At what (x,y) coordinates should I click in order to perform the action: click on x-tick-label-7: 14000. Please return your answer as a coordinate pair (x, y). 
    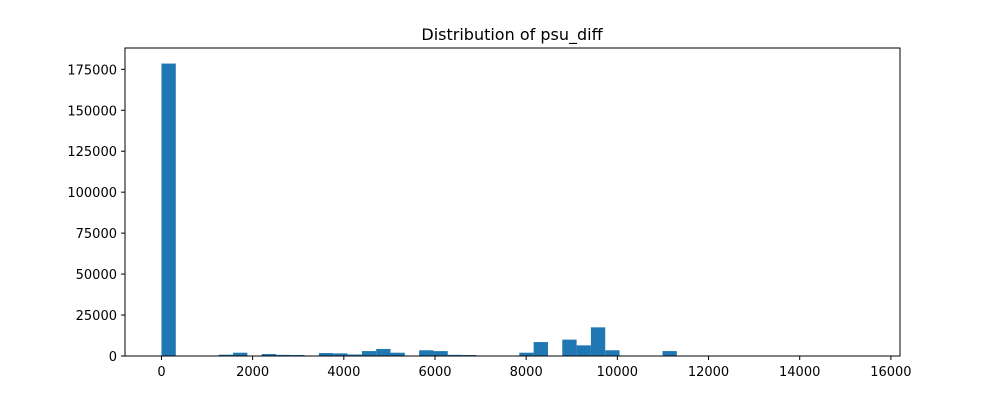
    Looking at the image, I should click on (799, 372).